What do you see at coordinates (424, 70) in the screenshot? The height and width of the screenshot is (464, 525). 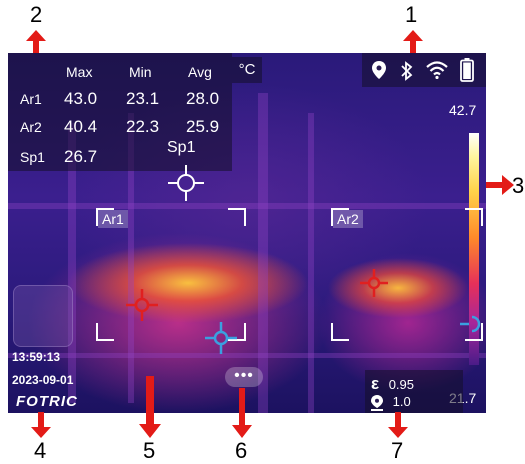 I see `status-bar` at bounding box center [424, 70].